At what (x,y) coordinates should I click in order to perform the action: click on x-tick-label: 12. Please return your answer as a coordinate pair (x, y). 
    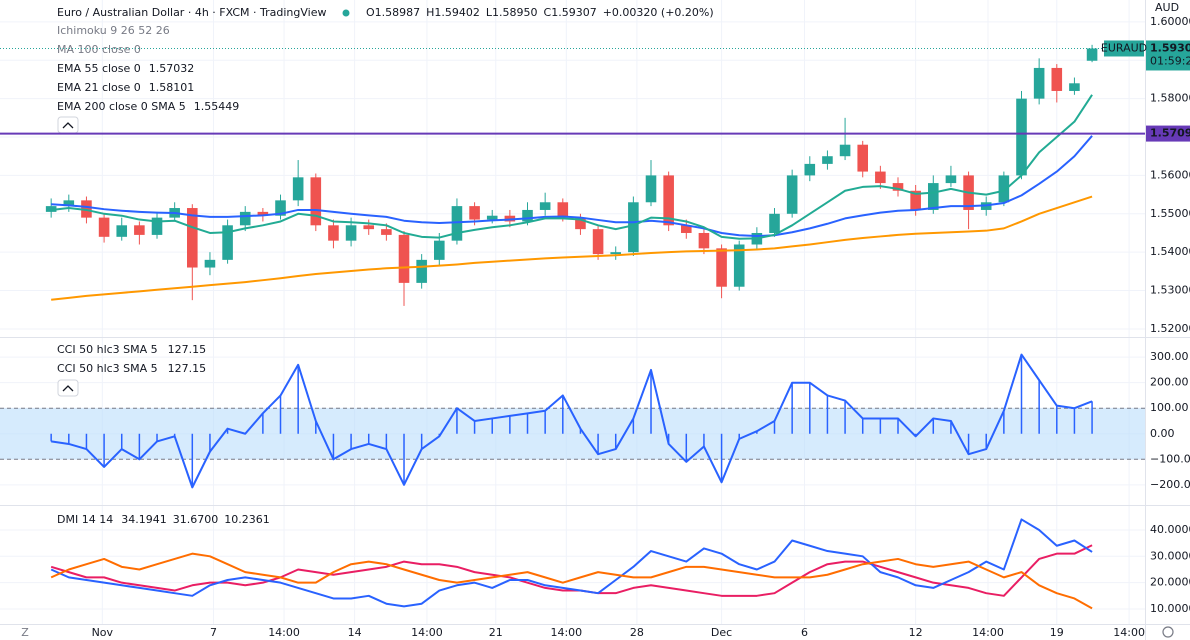
    Looking at the image, I should click on (916, 632).